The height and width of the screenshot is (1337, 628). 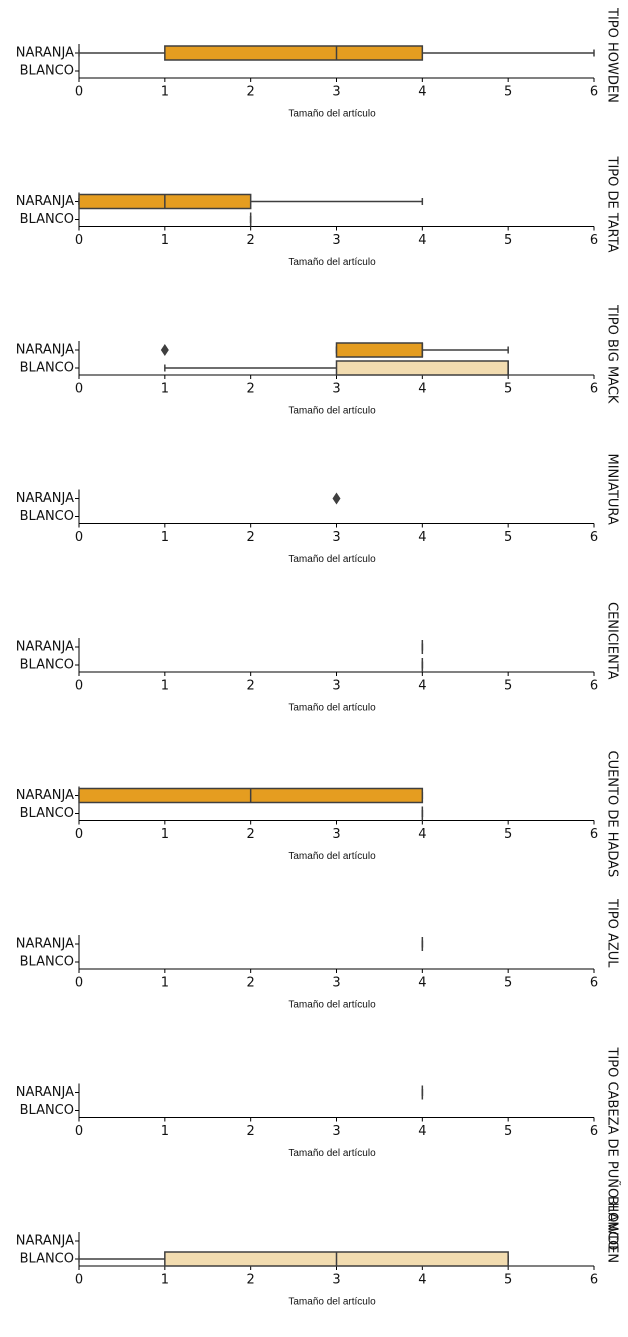 I want to click on title-group: CENICIENTA, so click(x=612, y=641).